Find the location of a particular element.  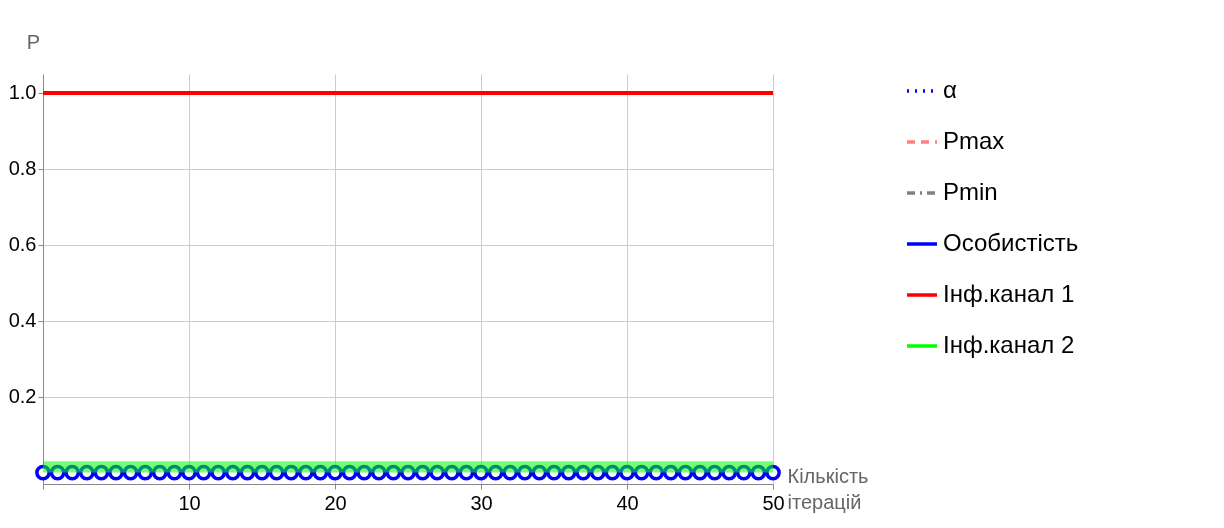

y-tick-label: 1.0 is located at coordinates (22, 92).